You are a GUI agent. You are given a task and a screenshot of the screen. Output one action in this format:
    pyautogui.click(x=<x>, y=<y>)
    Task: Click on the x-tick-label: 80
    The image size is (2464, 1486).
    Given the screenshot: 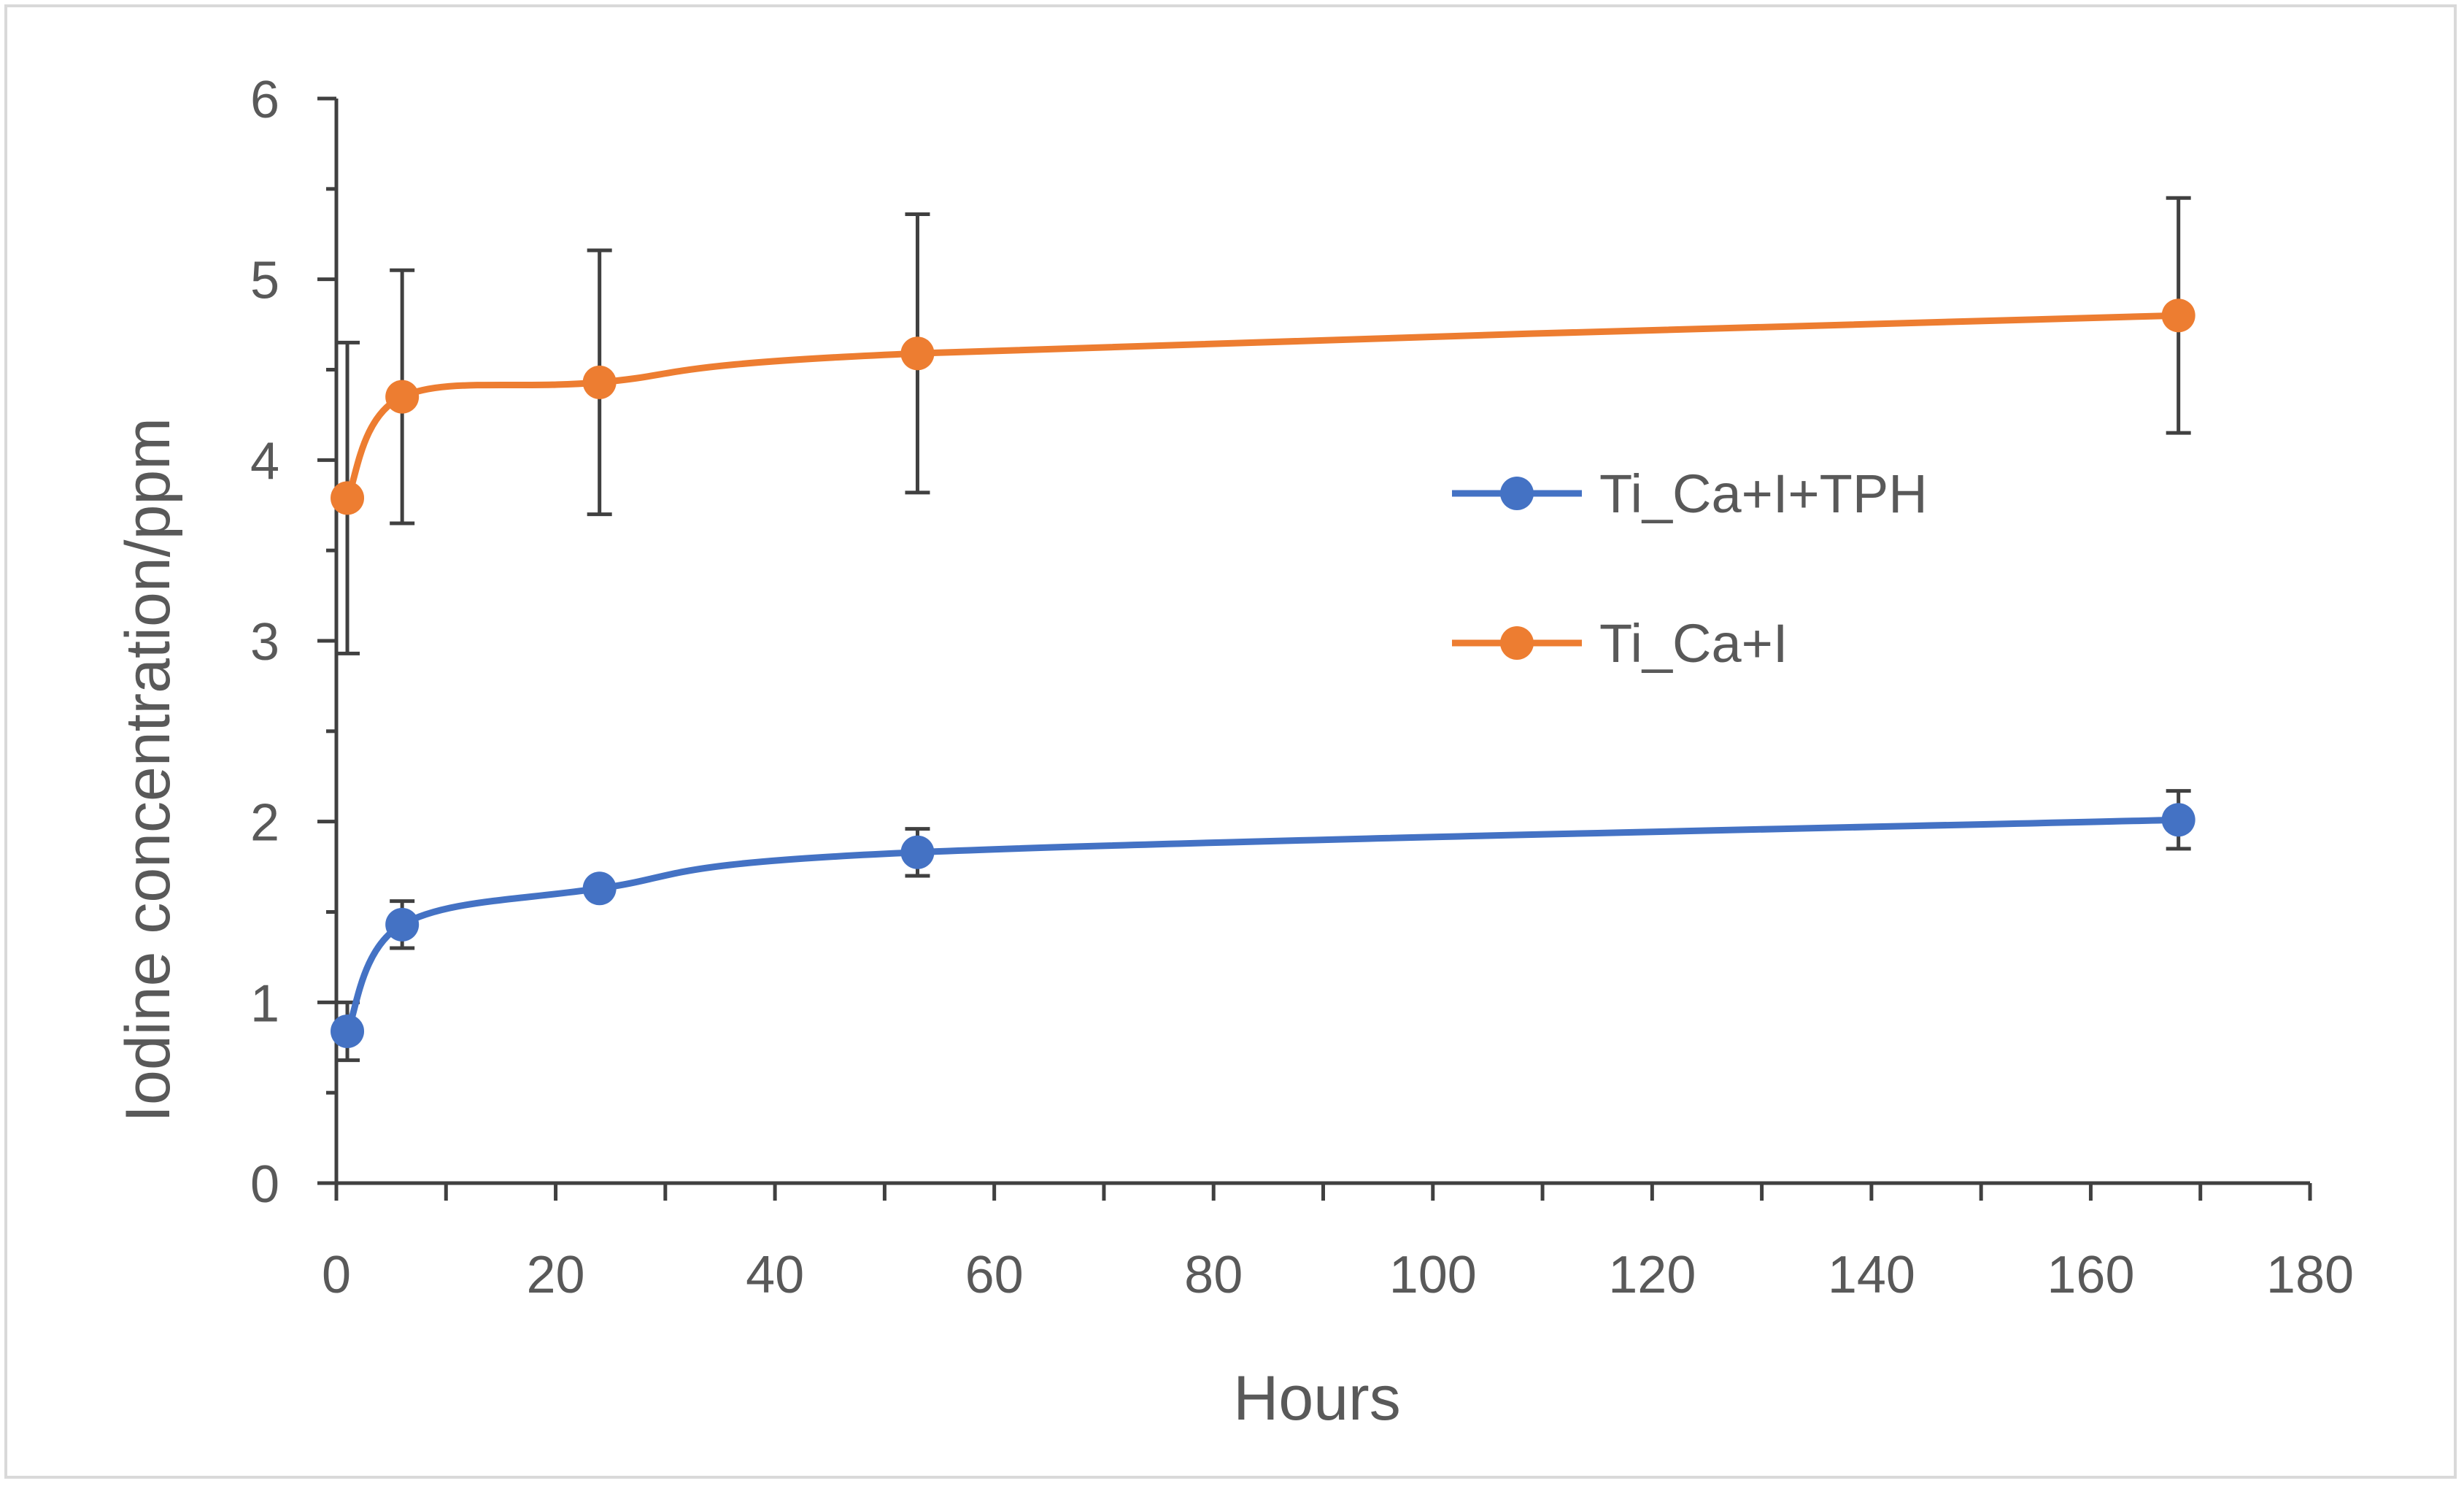 What is the action you would take?
    pyautogui.click(x=1213, y=1275)
    